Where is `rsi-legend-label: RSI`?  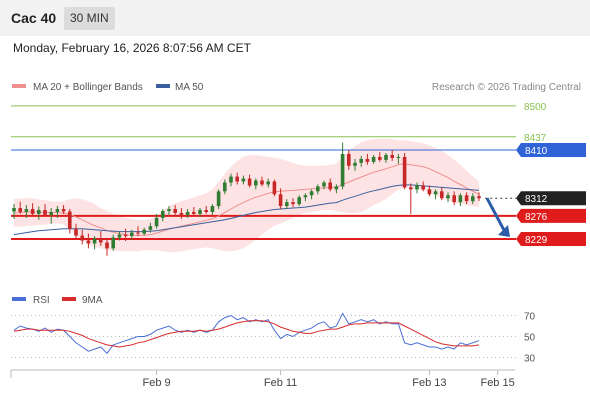
rsi-legend-label: RSI is located at coordinates (41, 300).